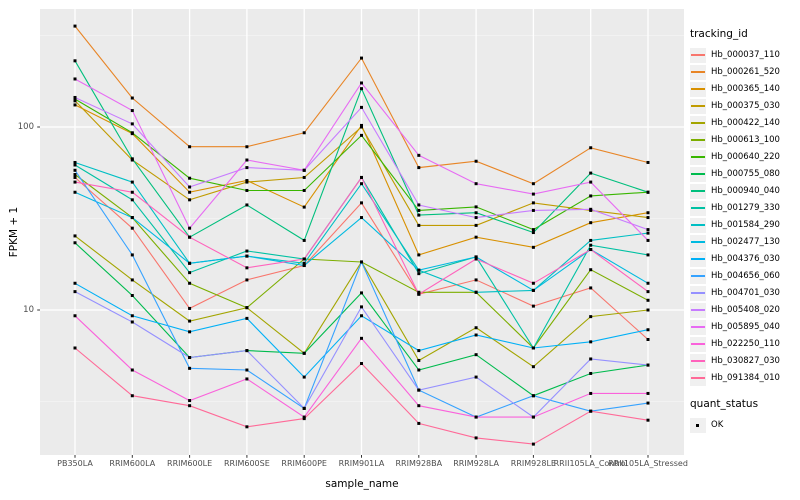 The width and height of the screenshot is (800, 500). I want to click on legend-label: Hb_022250_110, so click(745, 344).